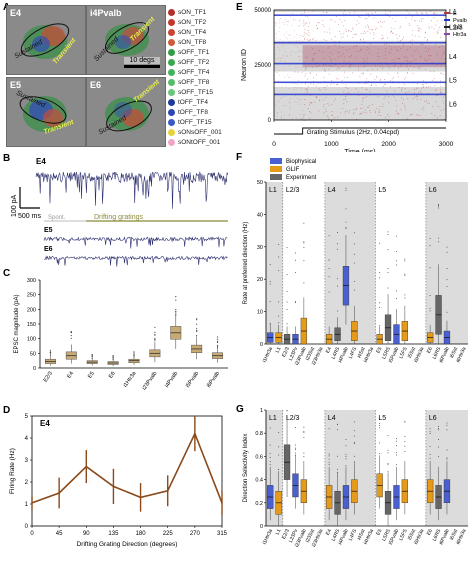 The width and height of the screenshot is (474, 562). What do you see at coordinates (460, 35) in the screenshot?
I see `legend-label: Htr3a` at bounding box center [460, 35].